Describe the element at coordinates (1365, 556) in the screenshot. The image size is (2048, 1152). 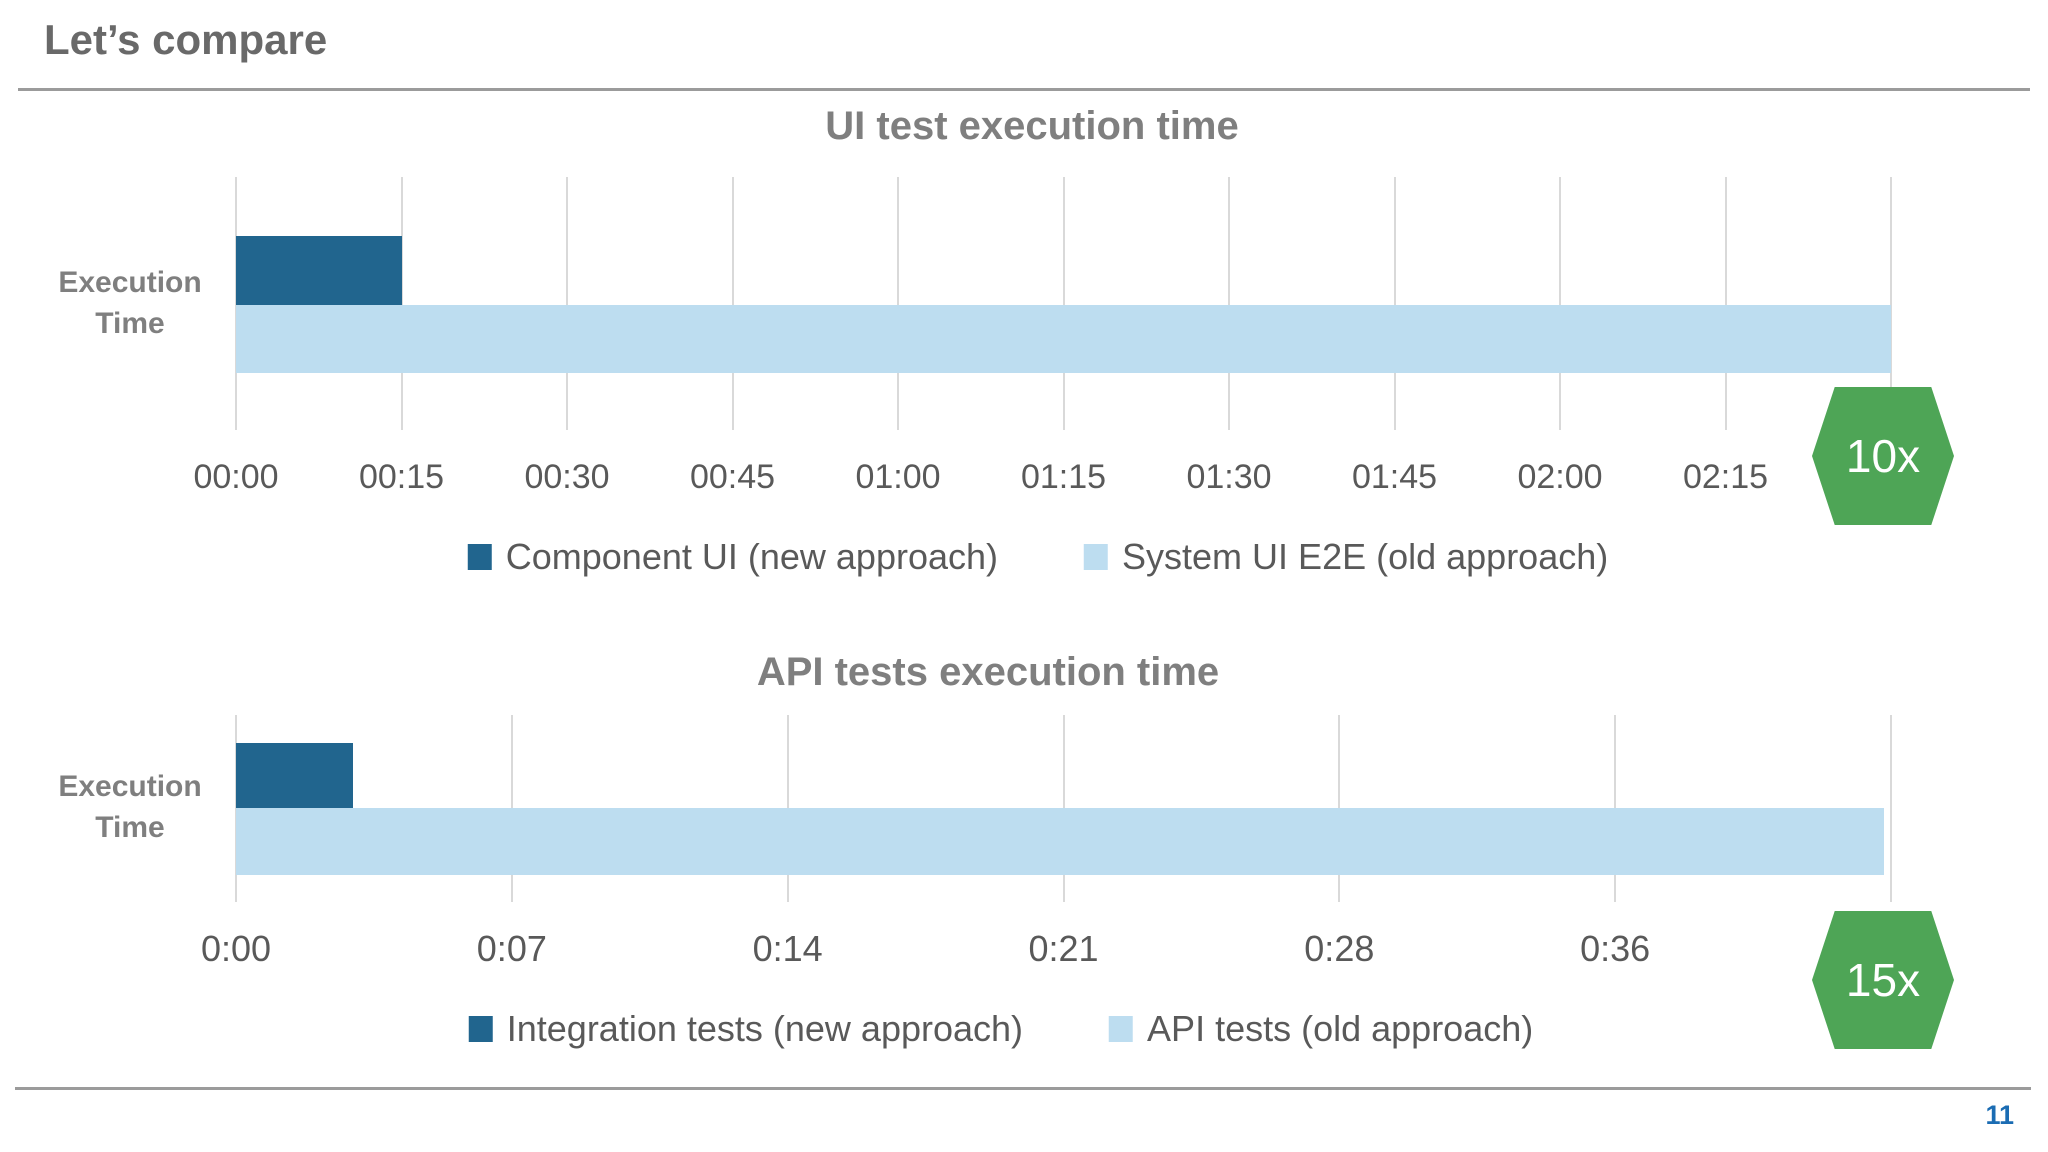
I see `chart1-legend-label-old: System UI E2E (old approach)` at that location.